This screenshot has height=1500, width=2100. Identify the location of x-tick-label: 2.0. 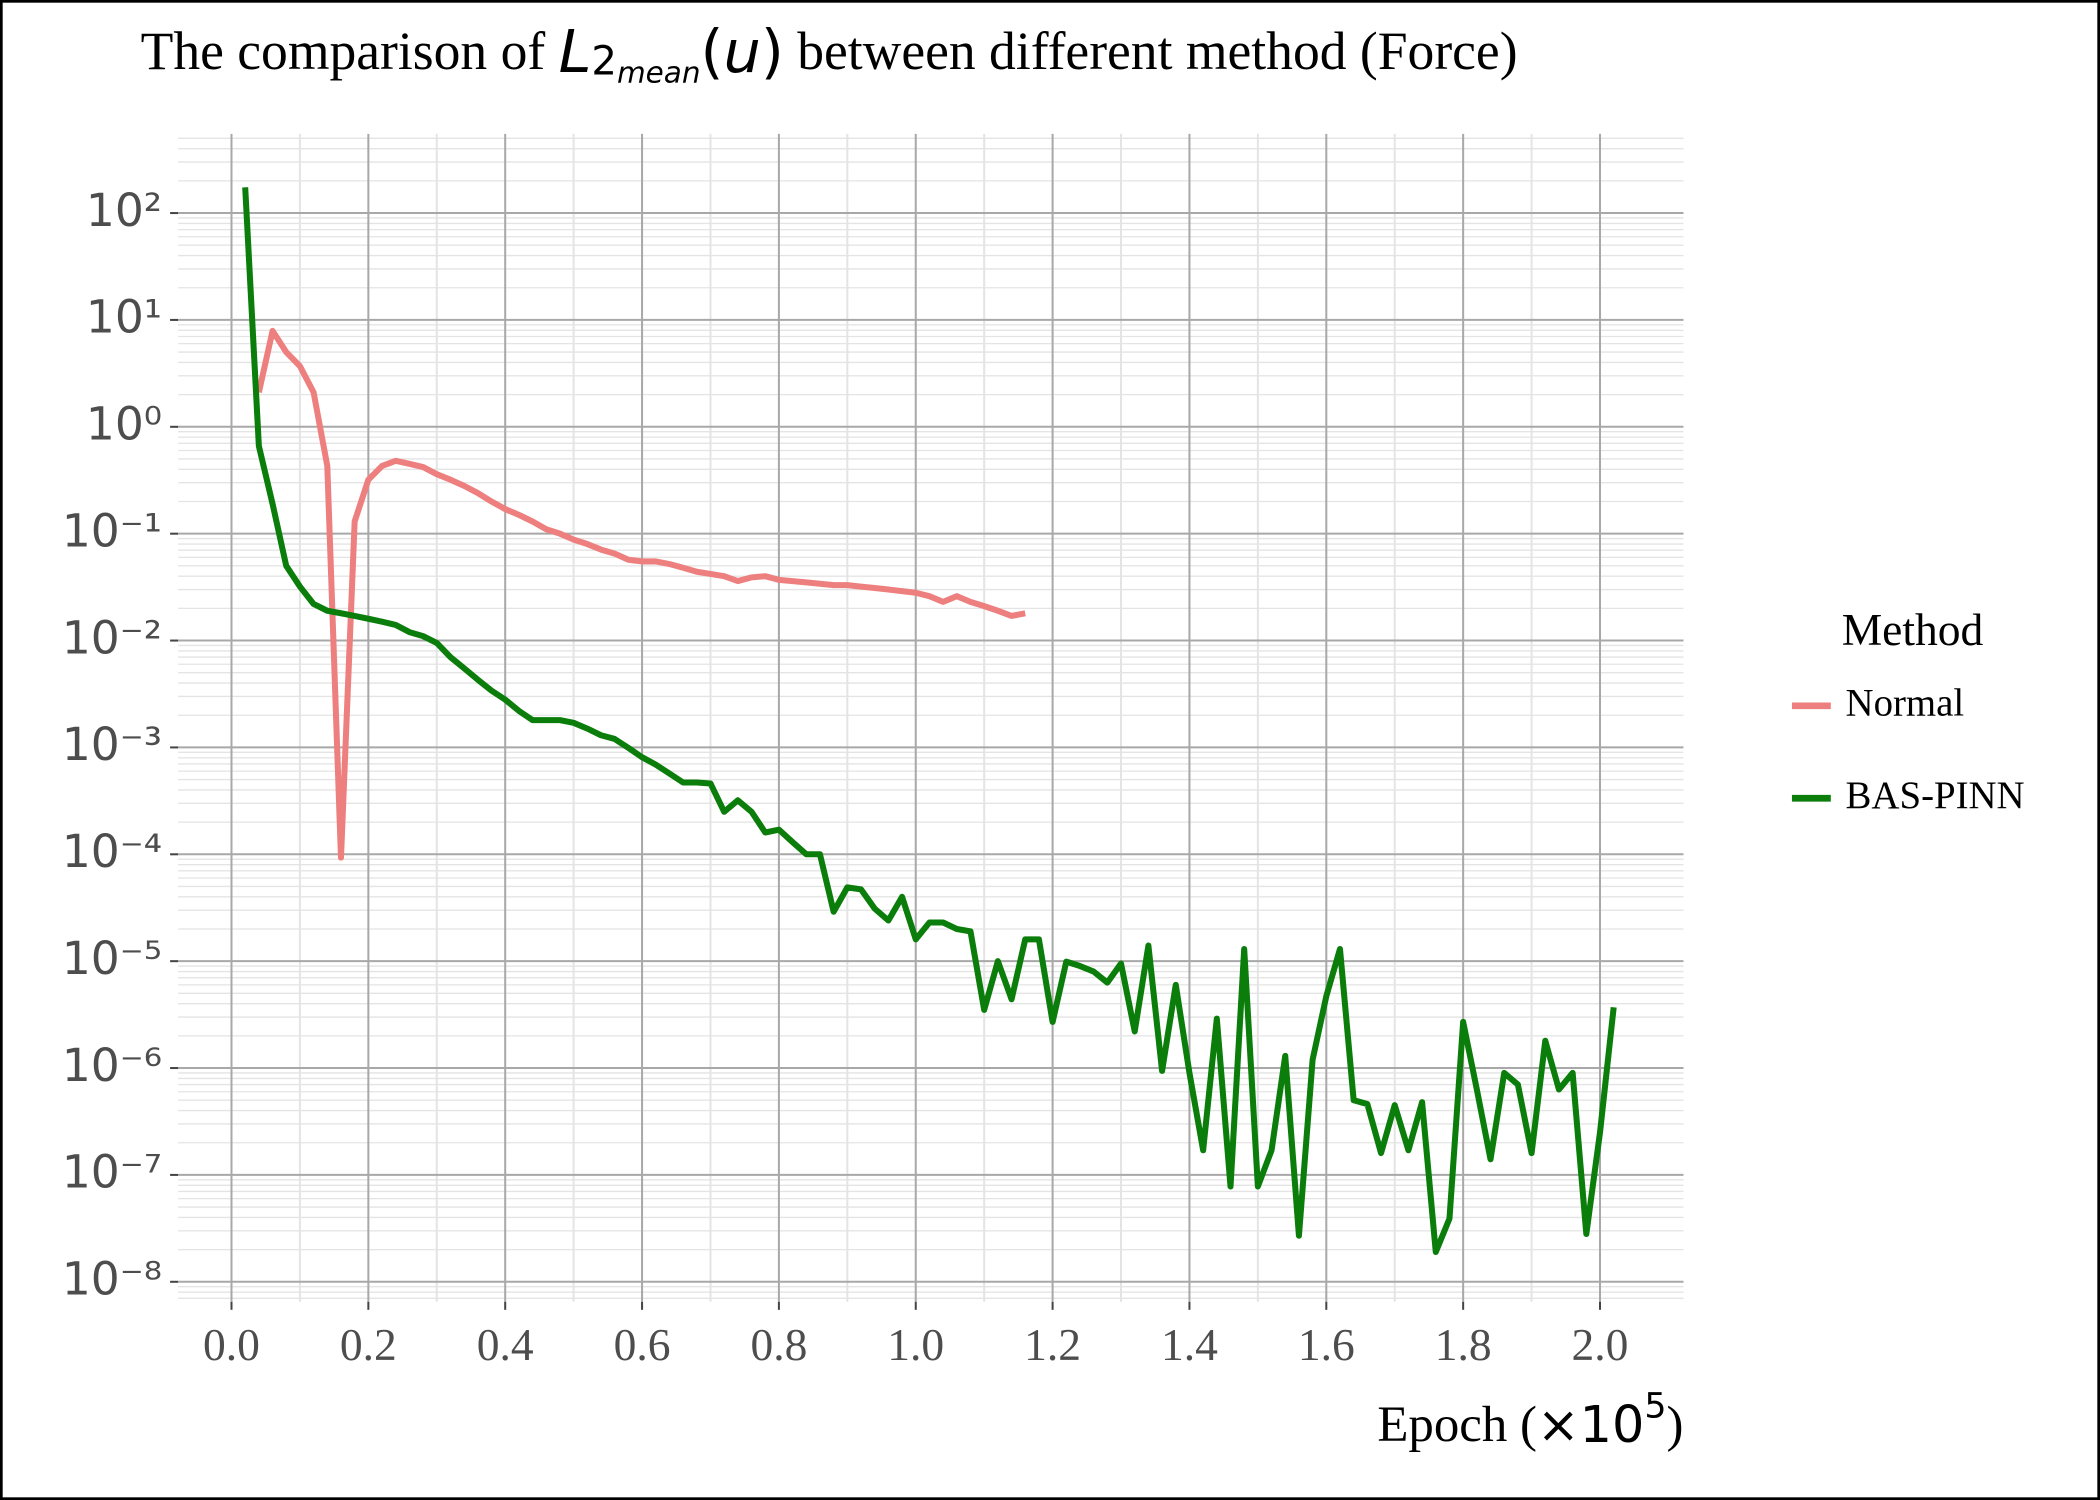
(1600, 1344).